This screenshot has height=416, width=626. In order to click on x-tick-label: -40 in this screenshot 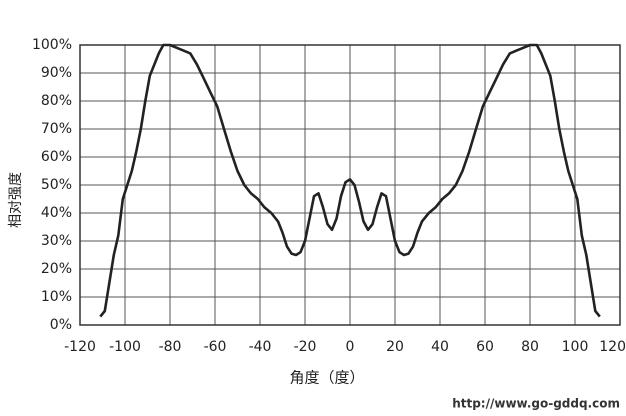, I will do `click(260, 347)`.